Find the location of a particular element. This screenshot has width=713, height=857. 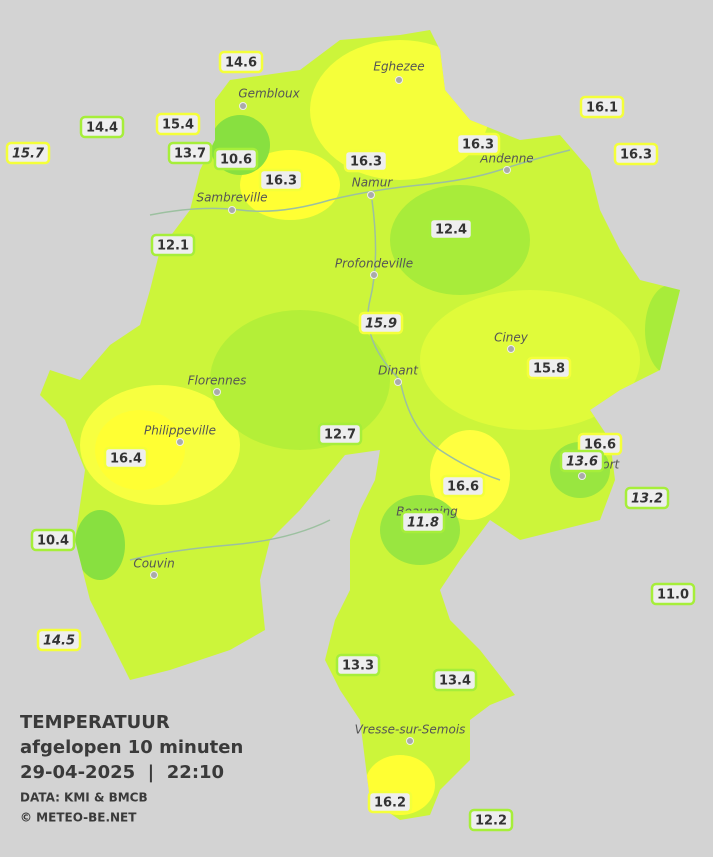

station-value: 14.5 is located at coordinates (59, 641).